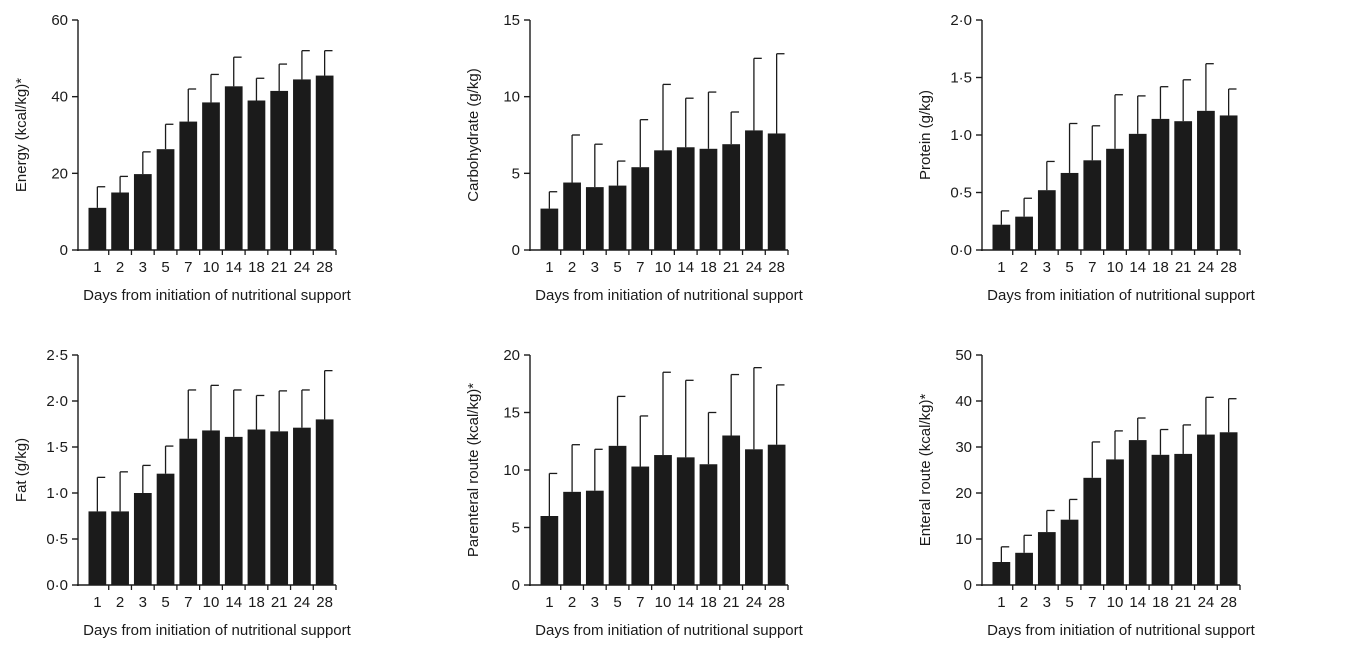  I want to click on y-tick-label: 40, so click(963, 401).